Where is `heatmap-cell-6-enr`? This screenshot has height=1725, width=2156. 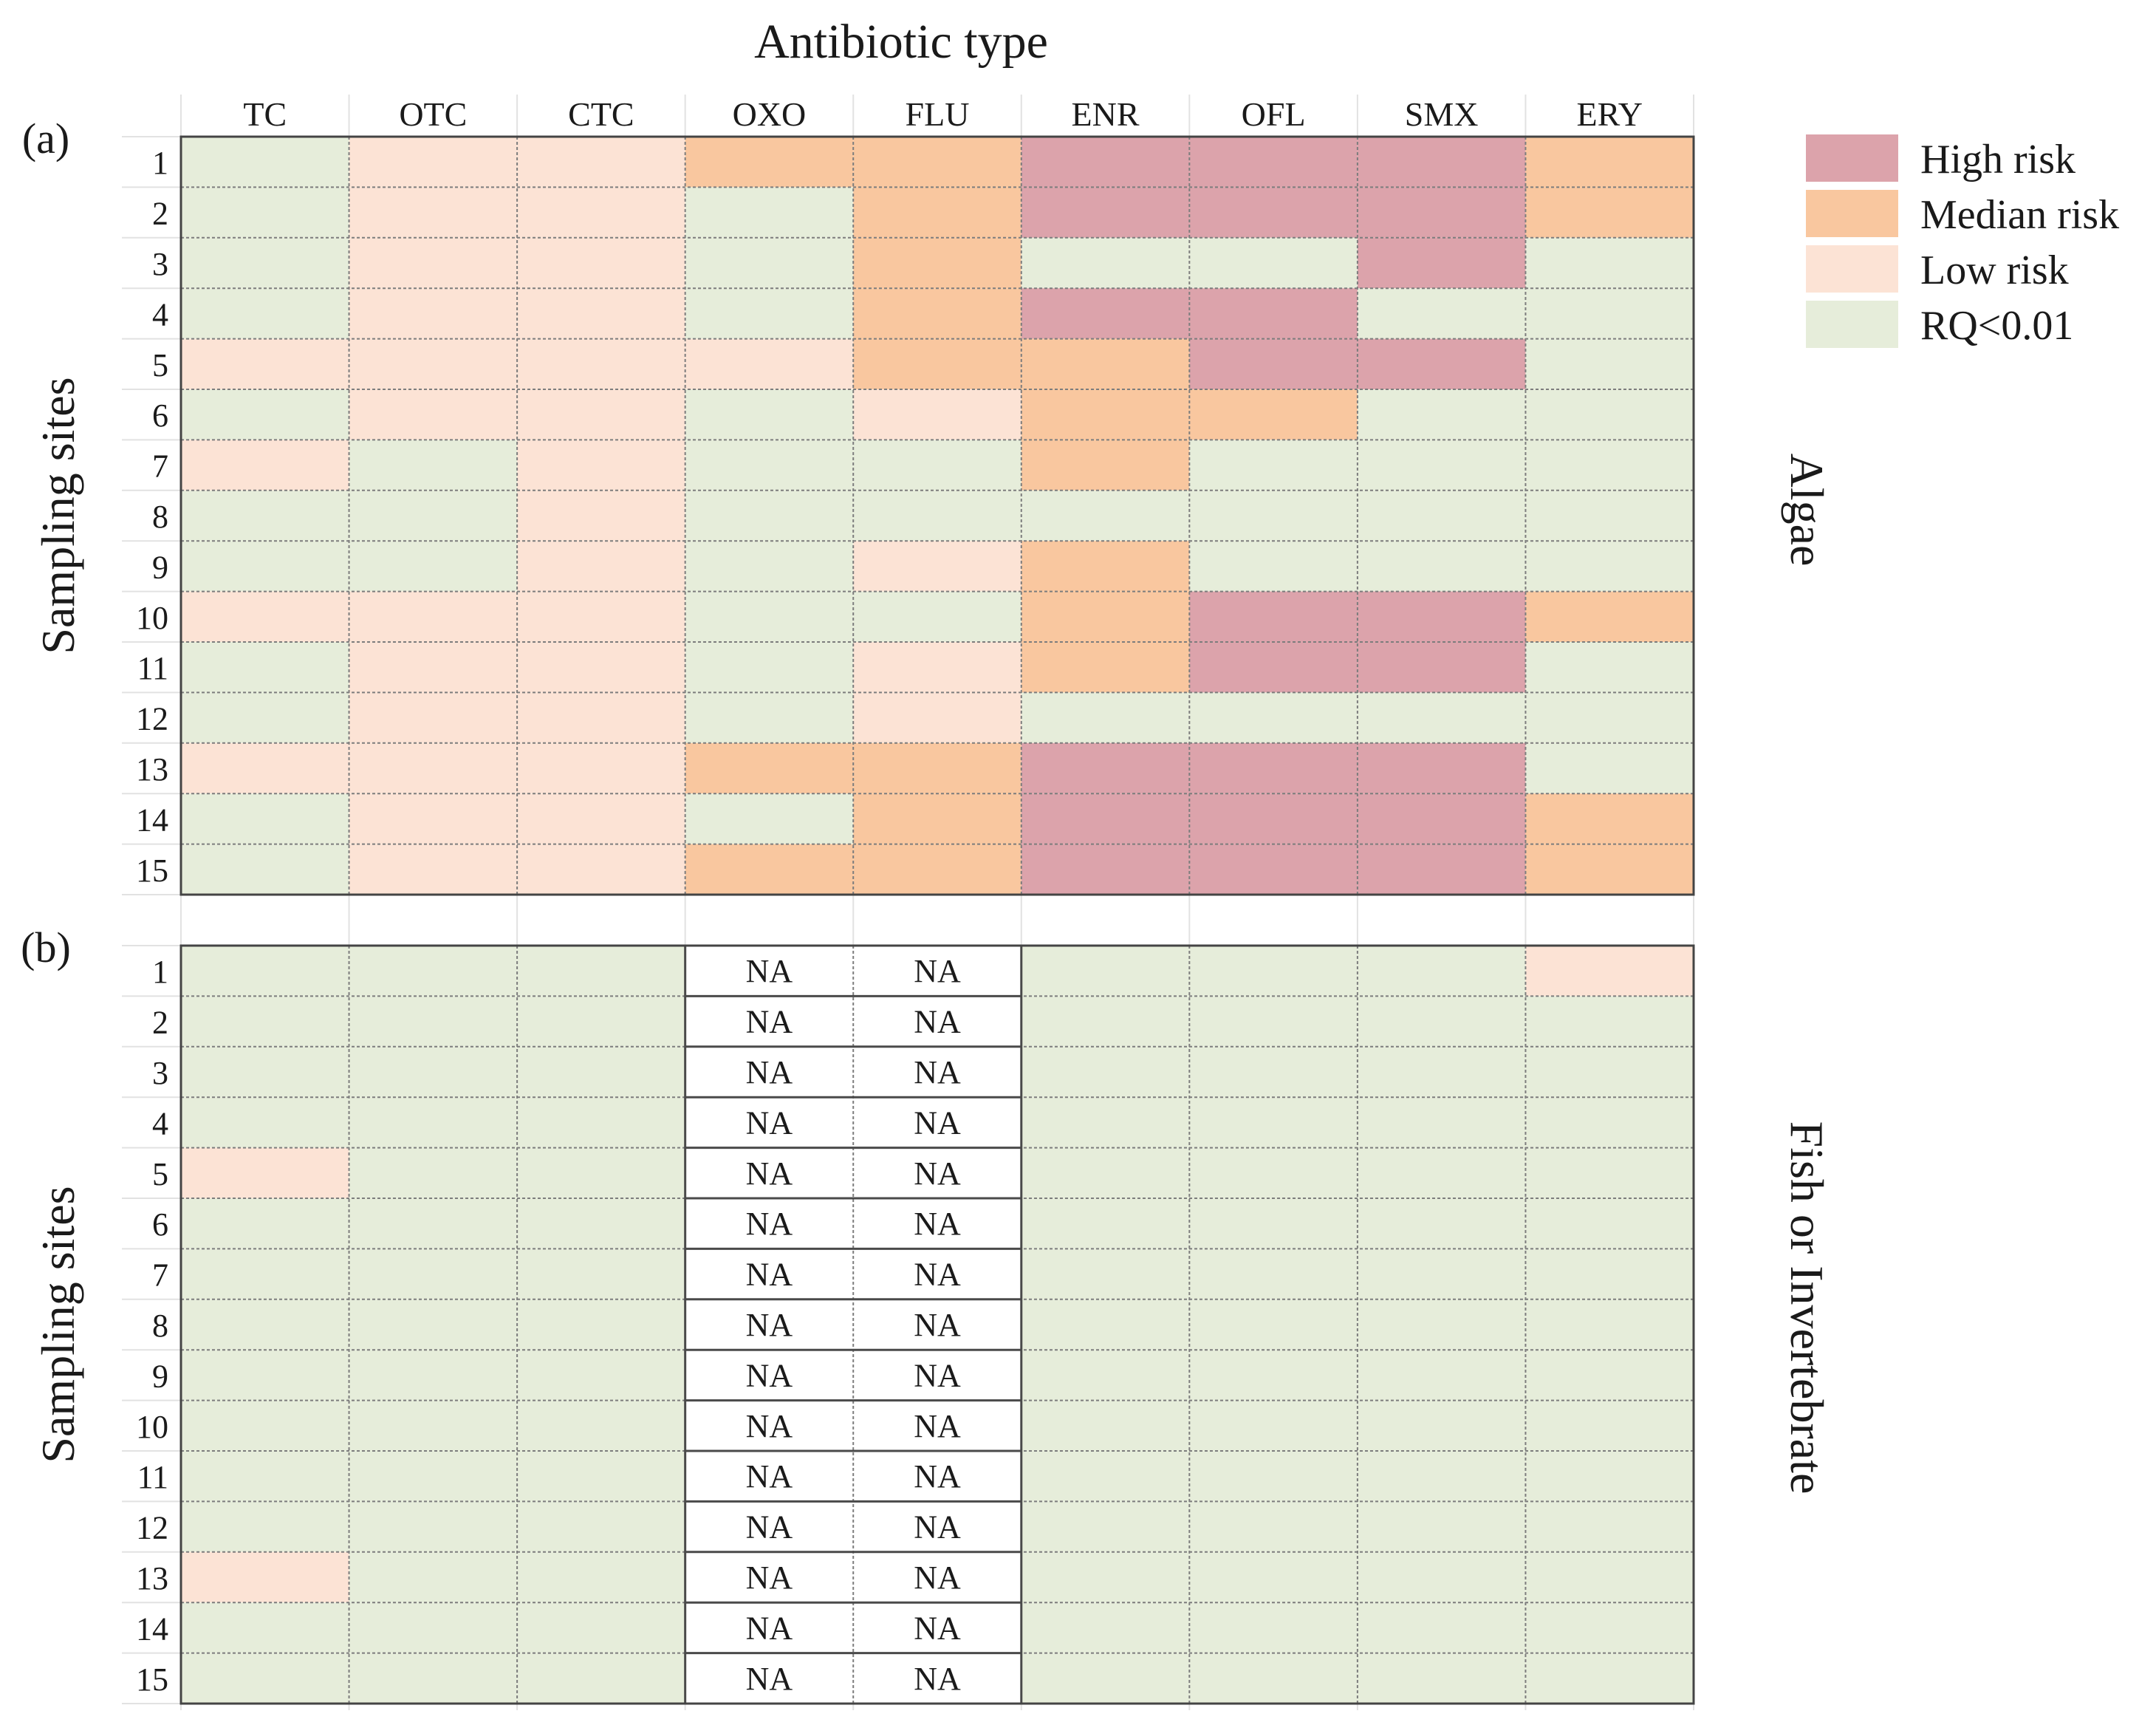 heatmap-cell-6-enr is located at coordinates (1105, 1224).